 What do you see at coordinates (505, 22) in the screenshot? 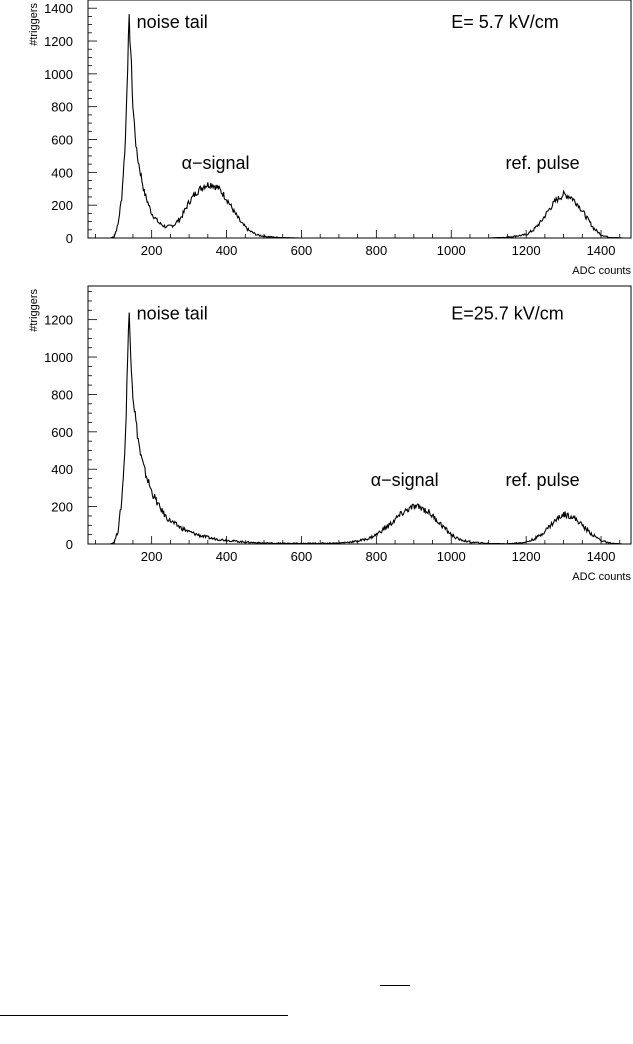
I see `annotation: E= 5.7 kV/cm` at bounding box center [505, 22].